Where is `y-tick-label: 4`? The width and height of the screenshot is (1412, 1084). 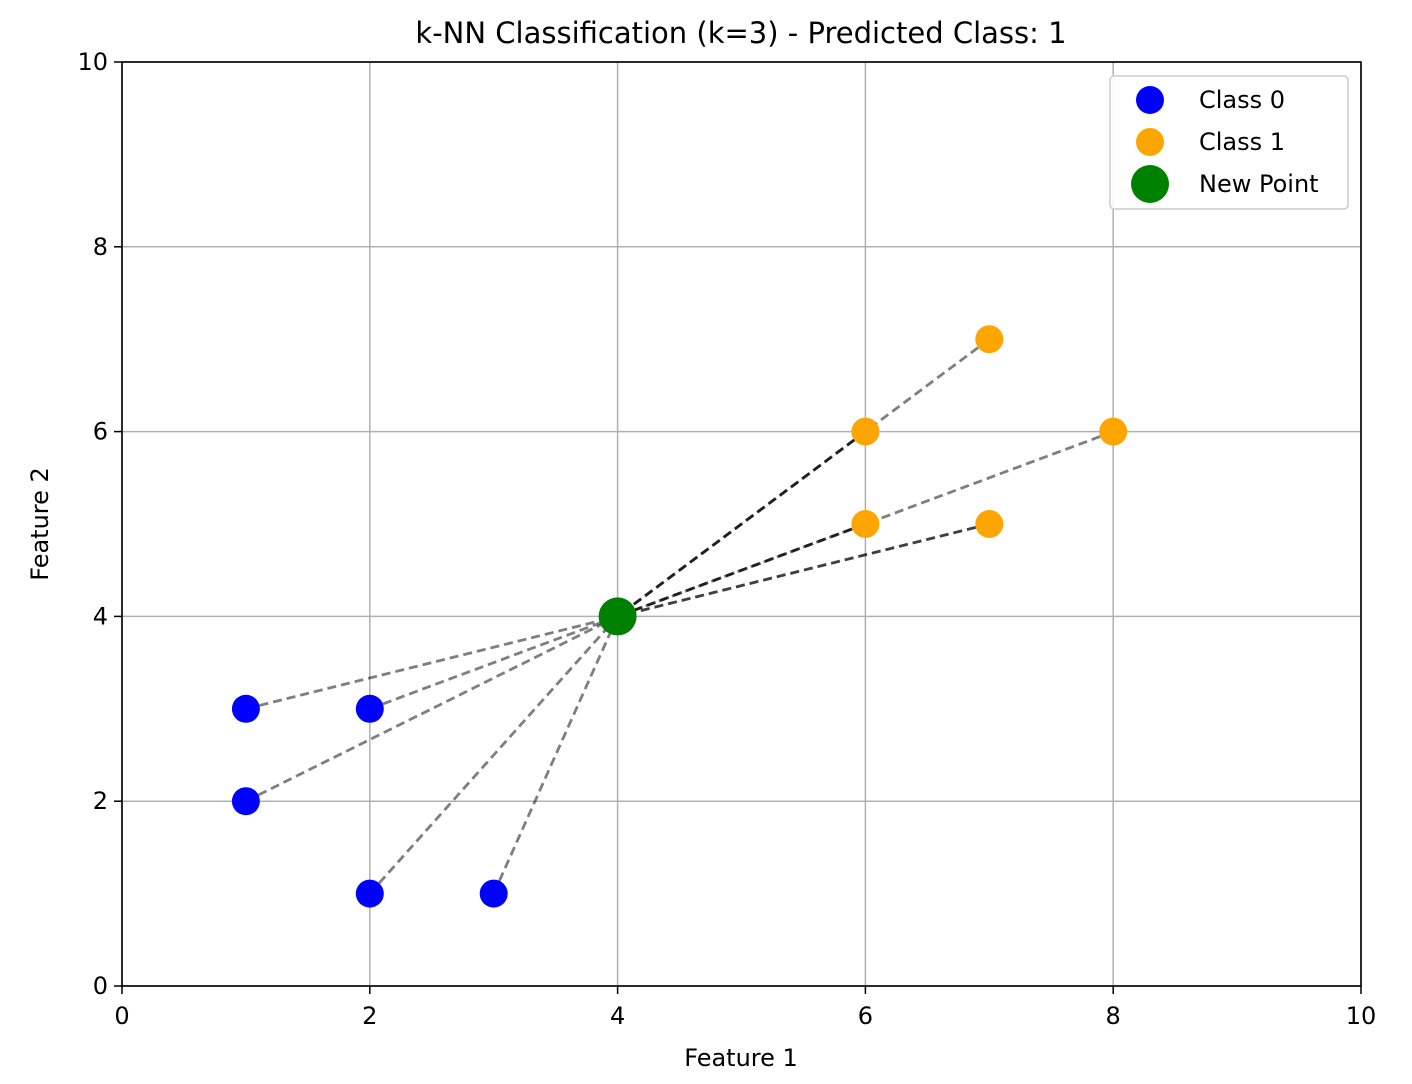
y-tick-label: 4 is located at coordinates (100, 616).